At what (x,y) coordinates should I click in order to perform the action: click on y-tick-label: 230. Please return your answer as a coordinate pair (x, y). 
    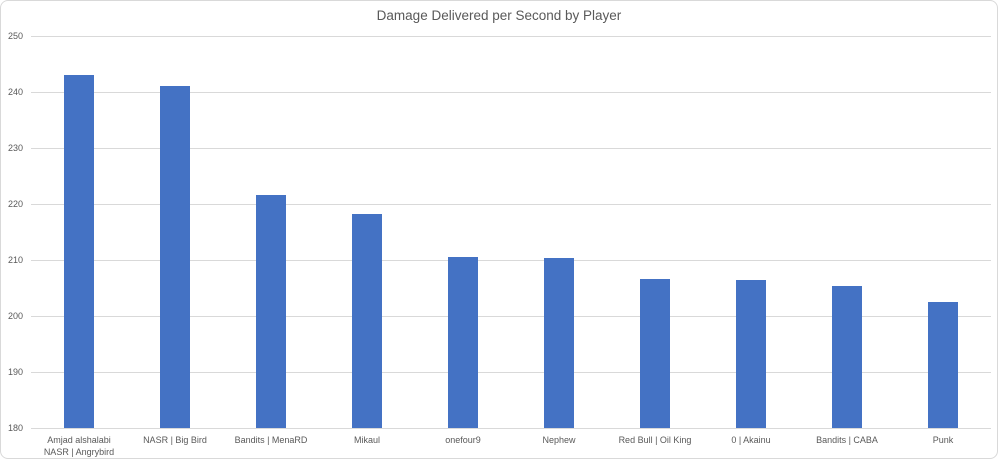
    Looking at the image, I should click on (15, 148).